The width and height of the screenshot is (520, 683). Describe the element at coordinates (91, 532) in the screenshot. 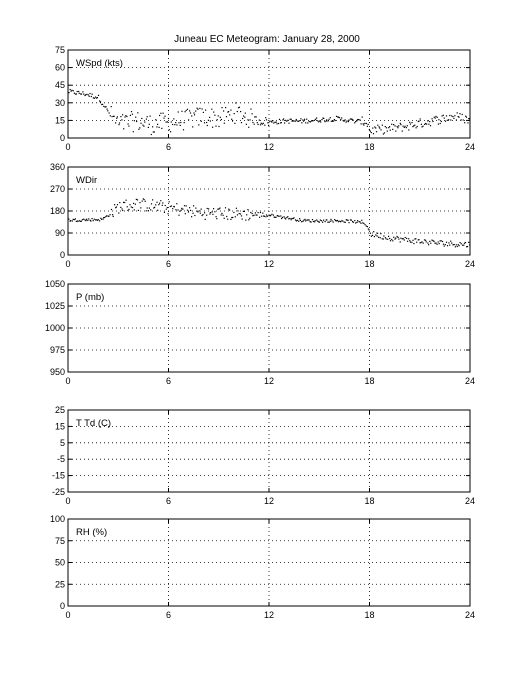

I see `panel-label: RH (%)` at that location.